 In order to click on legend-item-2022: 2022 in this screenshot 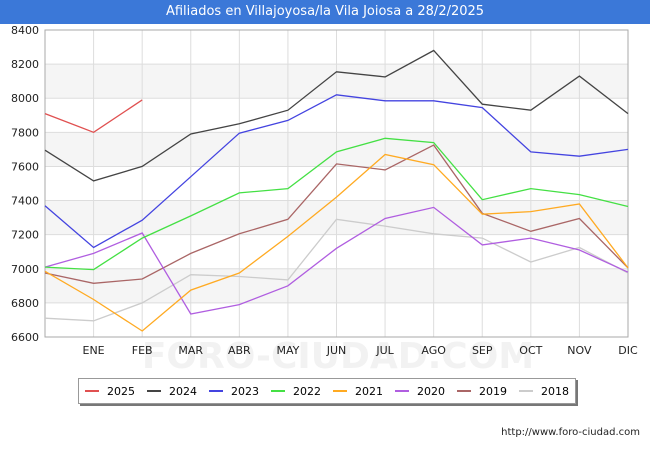, I will do `click(296, 391)`.